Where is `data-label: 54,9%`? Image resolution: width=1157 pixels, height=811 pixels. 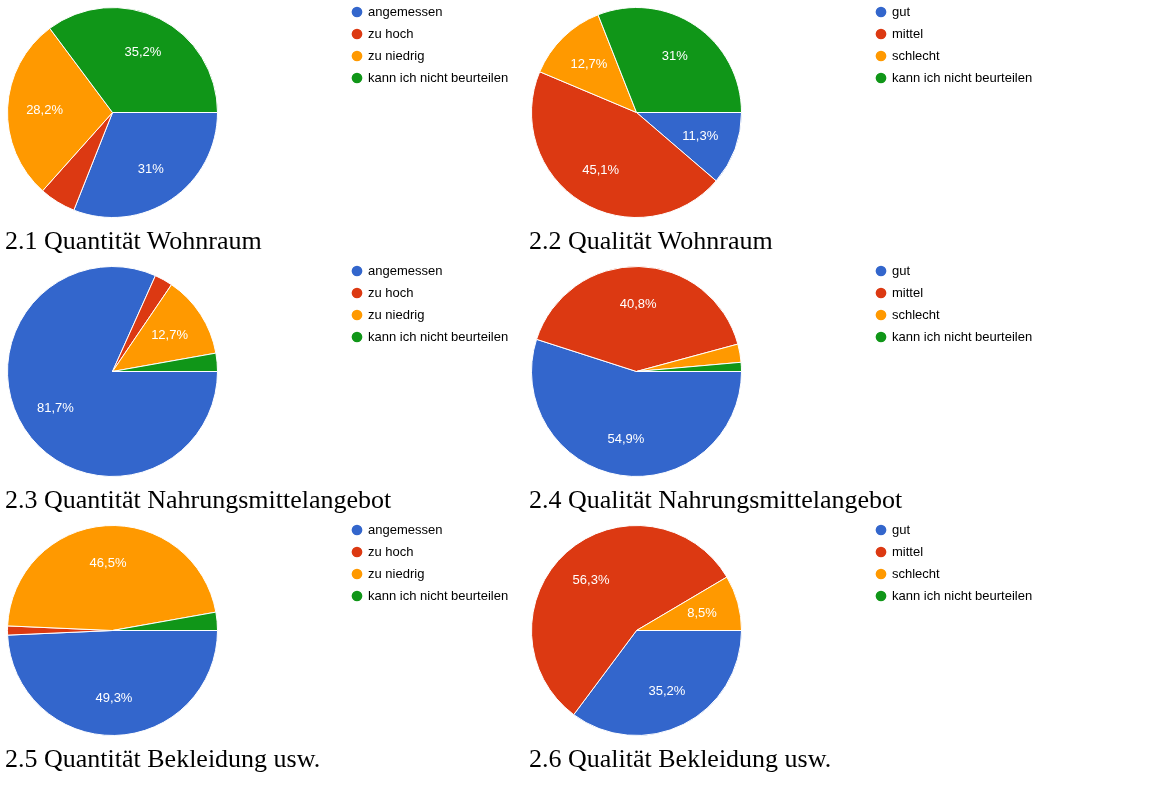
data-label: 54,9% is located at coordinates (626, 438).